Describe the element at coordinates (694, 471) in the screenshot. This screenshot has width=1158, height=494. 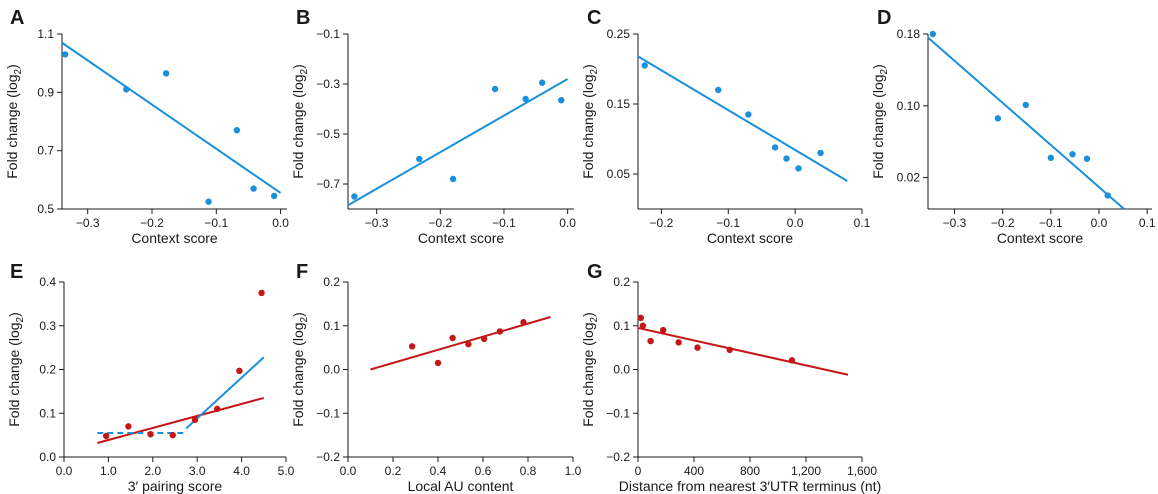
I see `x-tick-label-g: 400` at that location.